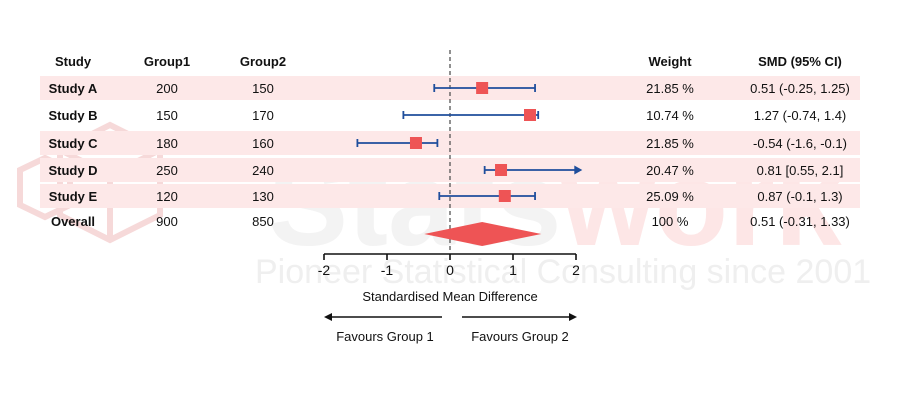 The width and height of the screenshot is (900, 400). I want to click on favours-left-arrowhead-icon, so click(328, 317).